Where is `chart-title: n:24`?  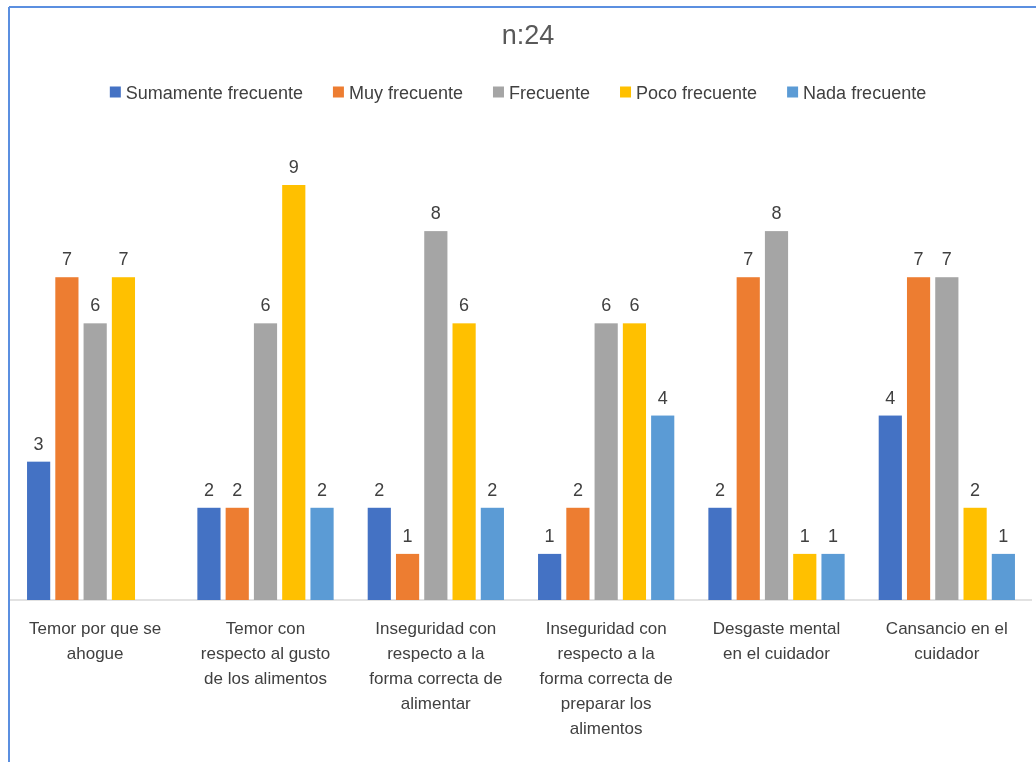
chart-title: n:24 is located at coordinates (528, 35).